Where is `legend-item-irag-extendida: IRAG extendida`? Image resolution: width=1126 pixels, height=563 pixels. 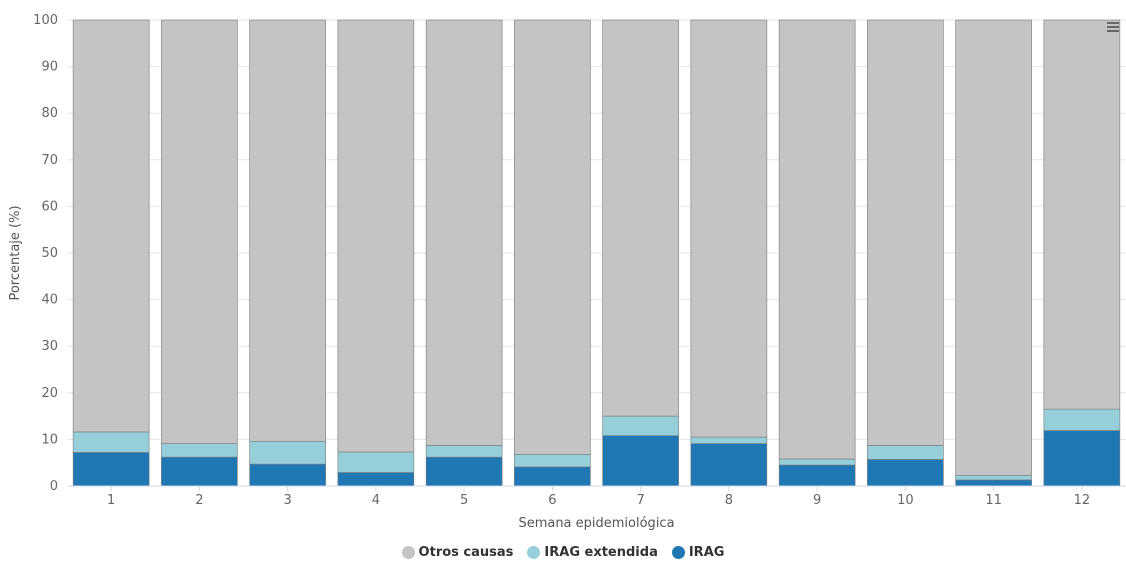
legend-item-irag-extendida: IRAG extendida is located at coordinates (592, 552).